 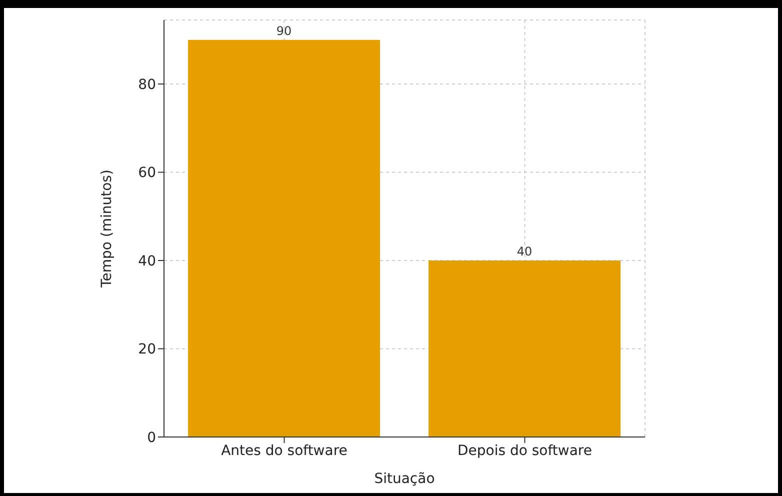 I want to click on x-tick-label: Depois do software, so click(x=524, y=450).